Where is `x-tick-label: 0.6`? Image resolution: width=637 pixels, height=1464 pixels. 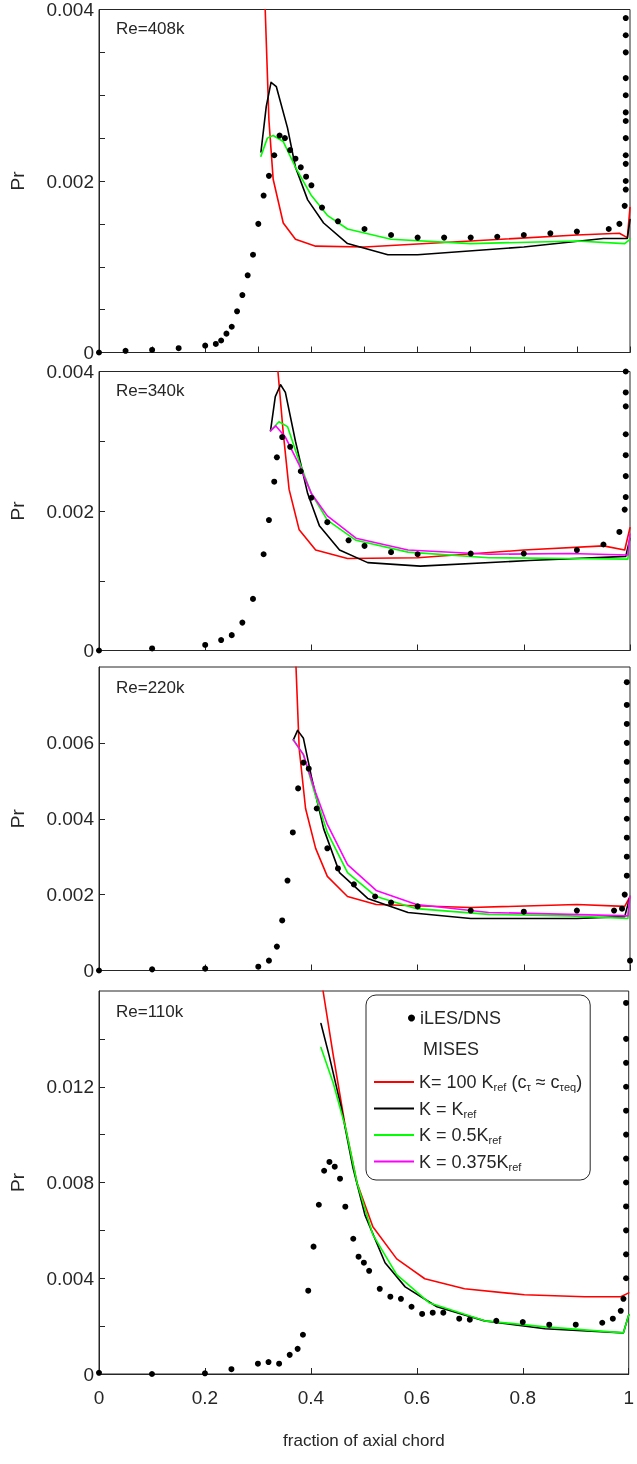 x-tick-label: 0.6 is located at coordinates (417, 1397).